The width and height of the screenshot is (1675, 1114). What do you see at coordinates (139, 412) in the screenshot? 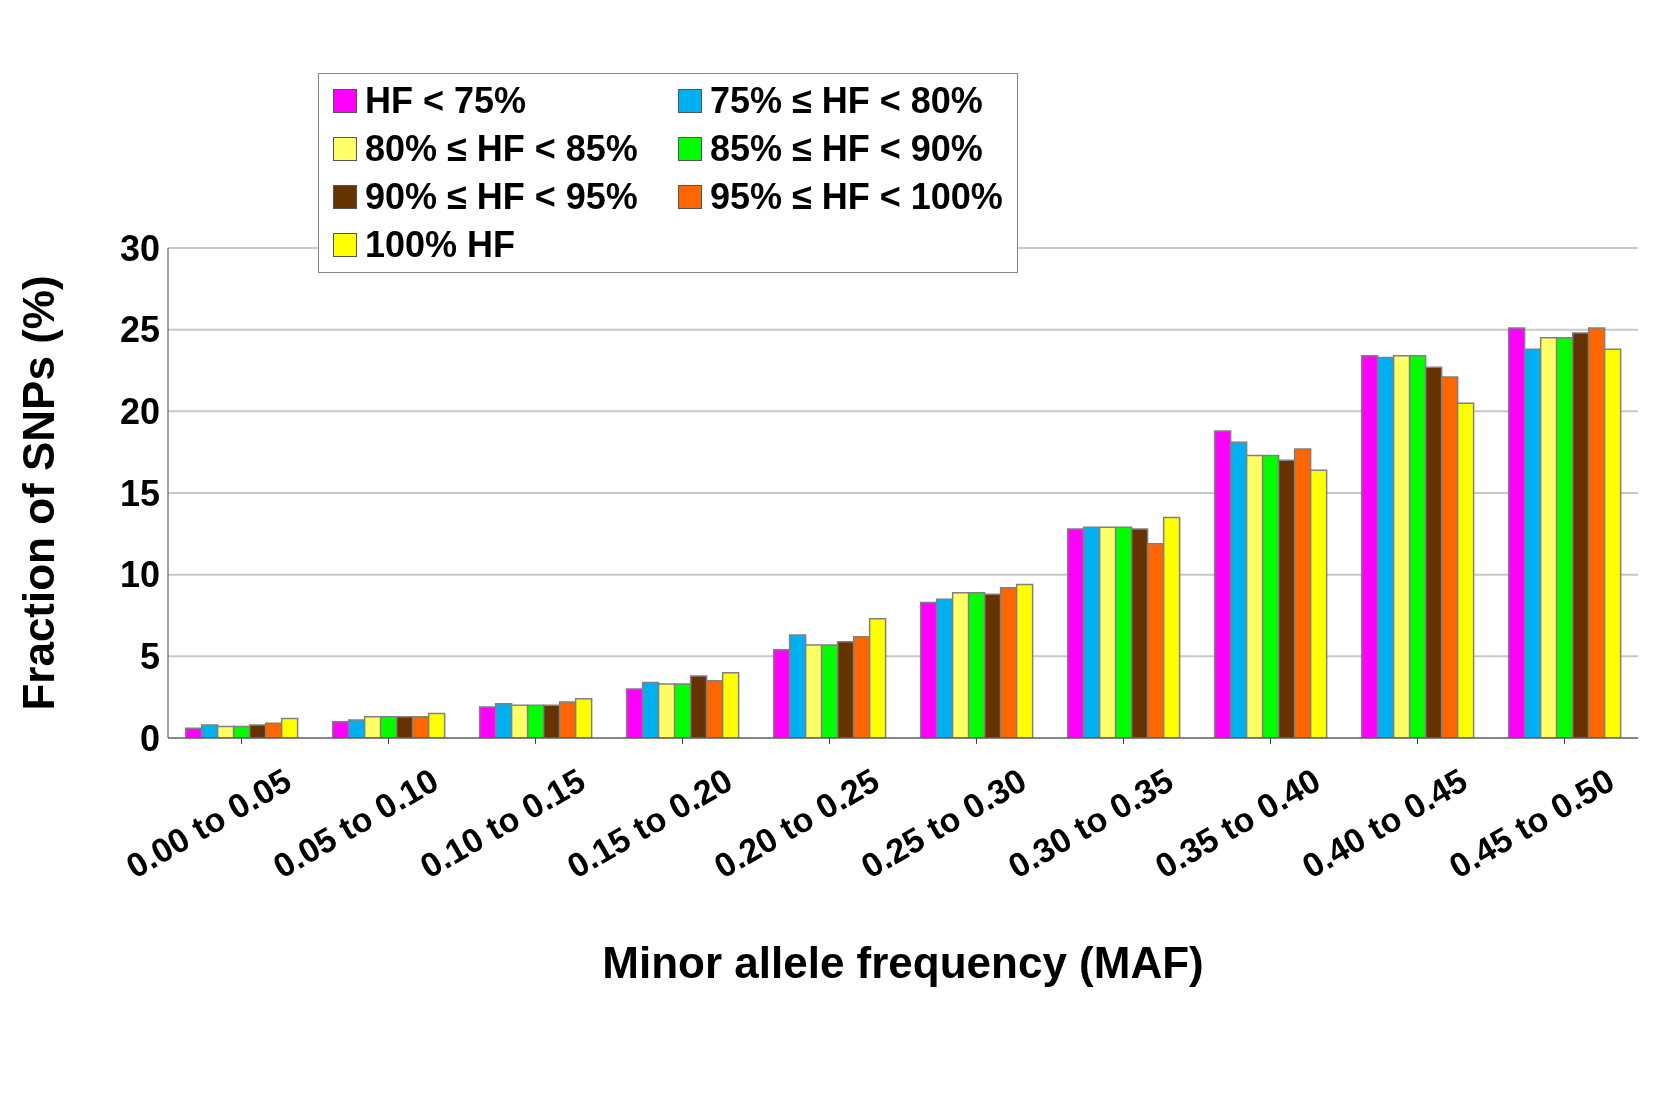
I see `y-tick-label: 20` at bounding box center [139, 412].